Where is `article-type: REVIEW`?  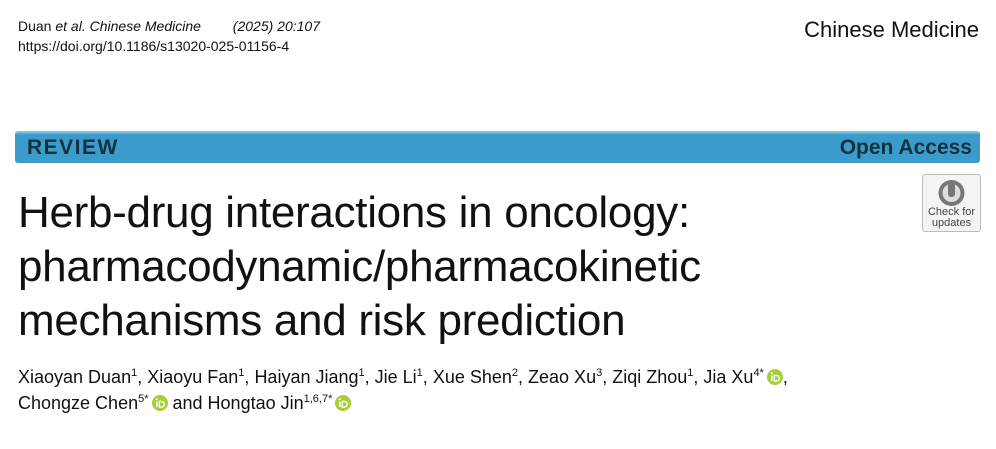
article-type: REVIEW is located at coordinates (73, 147).